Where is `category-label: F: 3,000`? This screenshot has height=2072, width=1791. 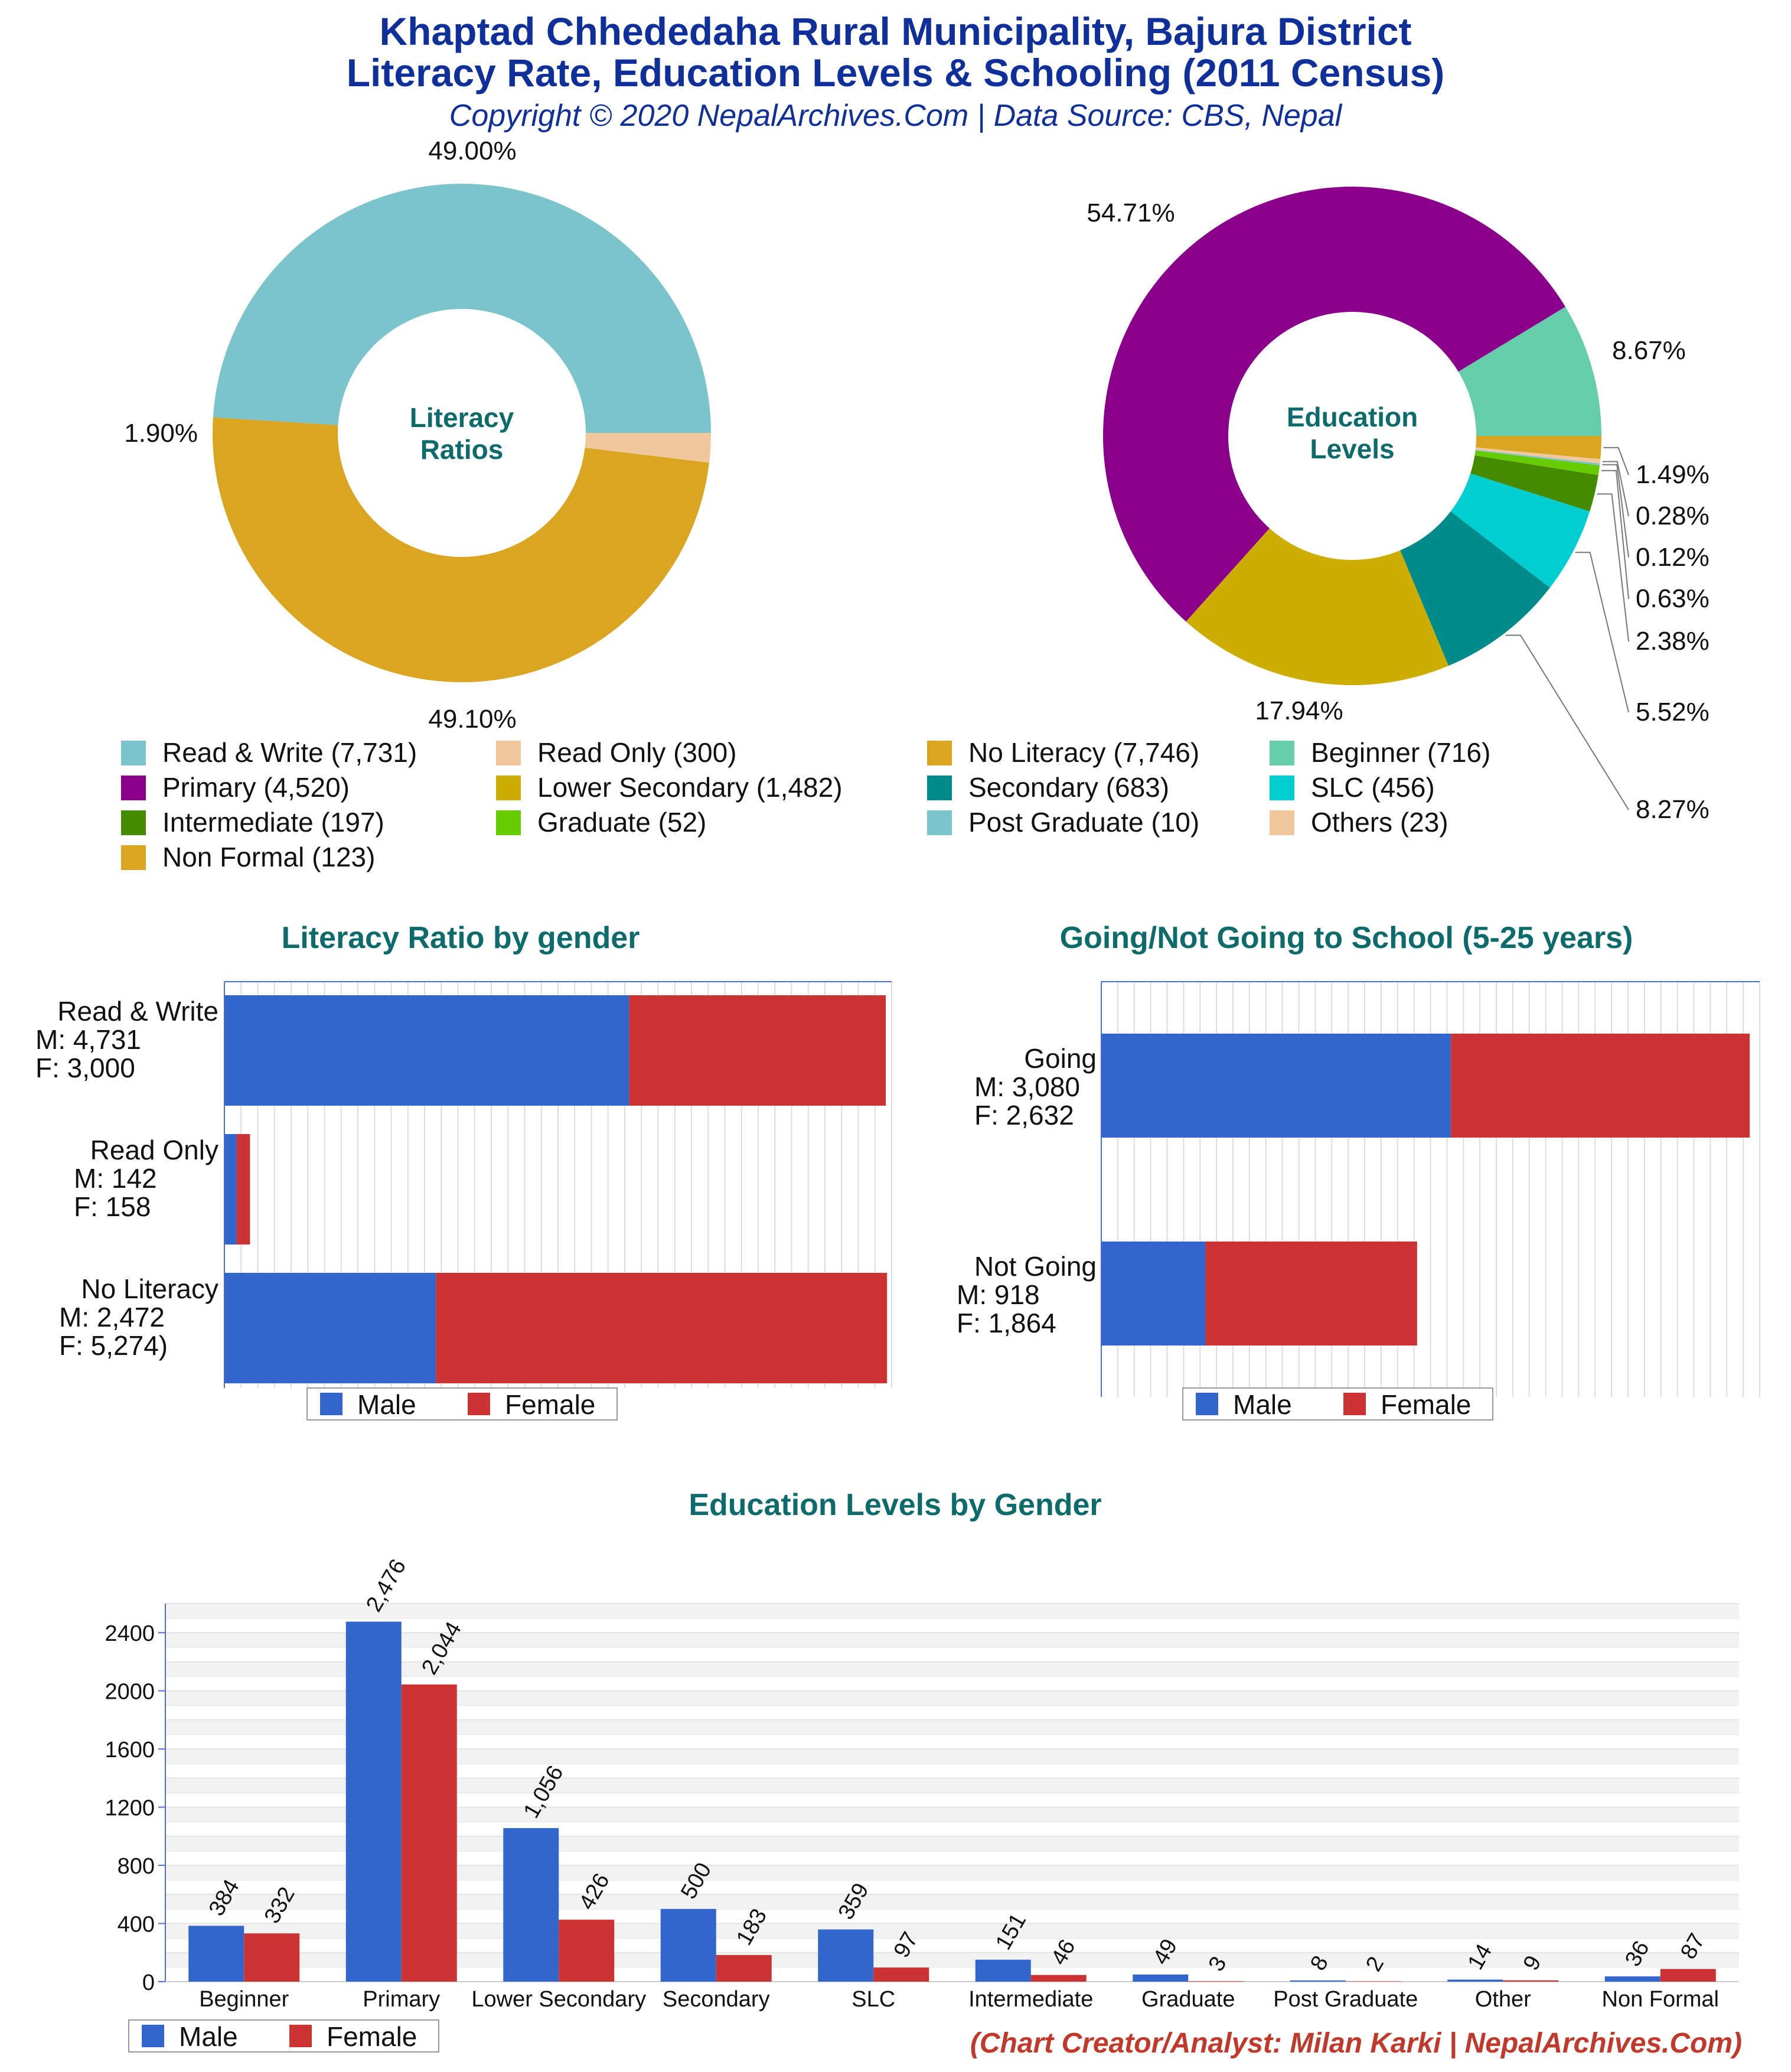 category-label: F: 3,000 is located at coordinates (85, 1068).